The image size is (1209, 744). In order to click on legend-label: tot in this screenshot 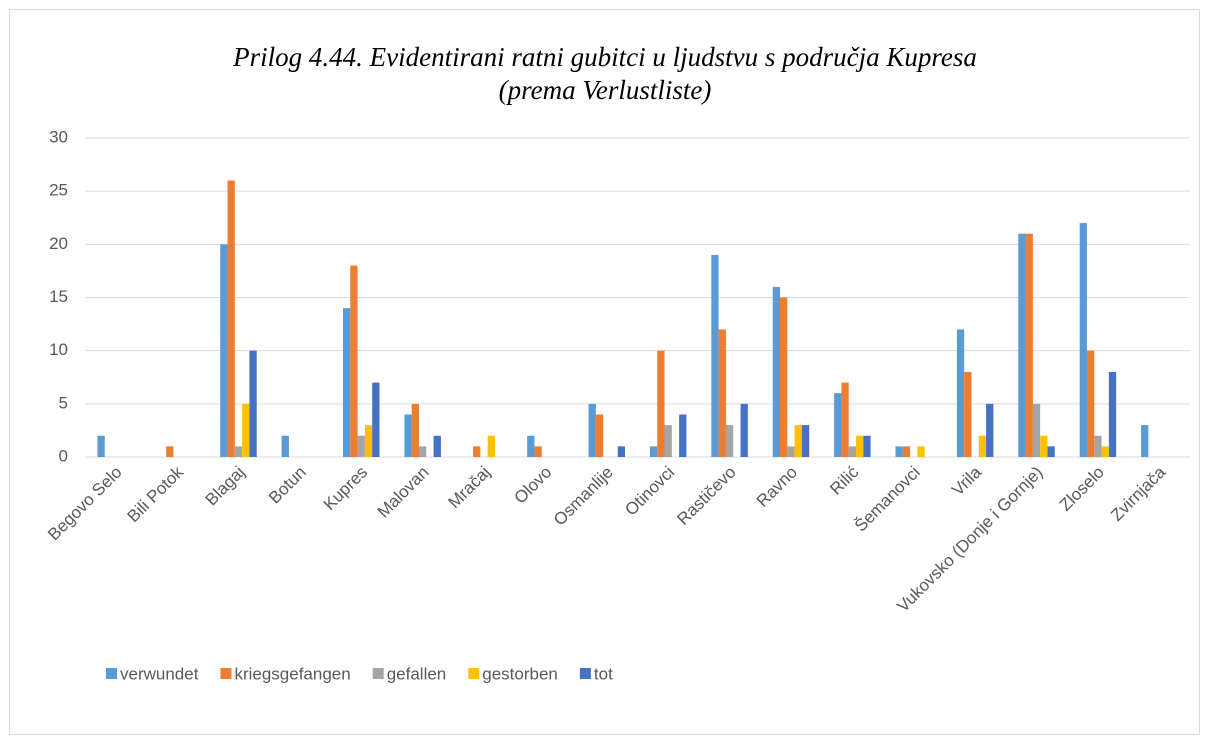, I will do `click(603, 673)`.